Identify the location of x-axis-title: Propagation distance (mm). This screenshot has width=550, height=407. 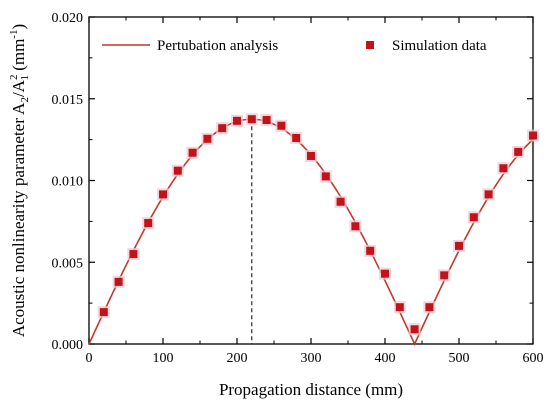
(311, 389).